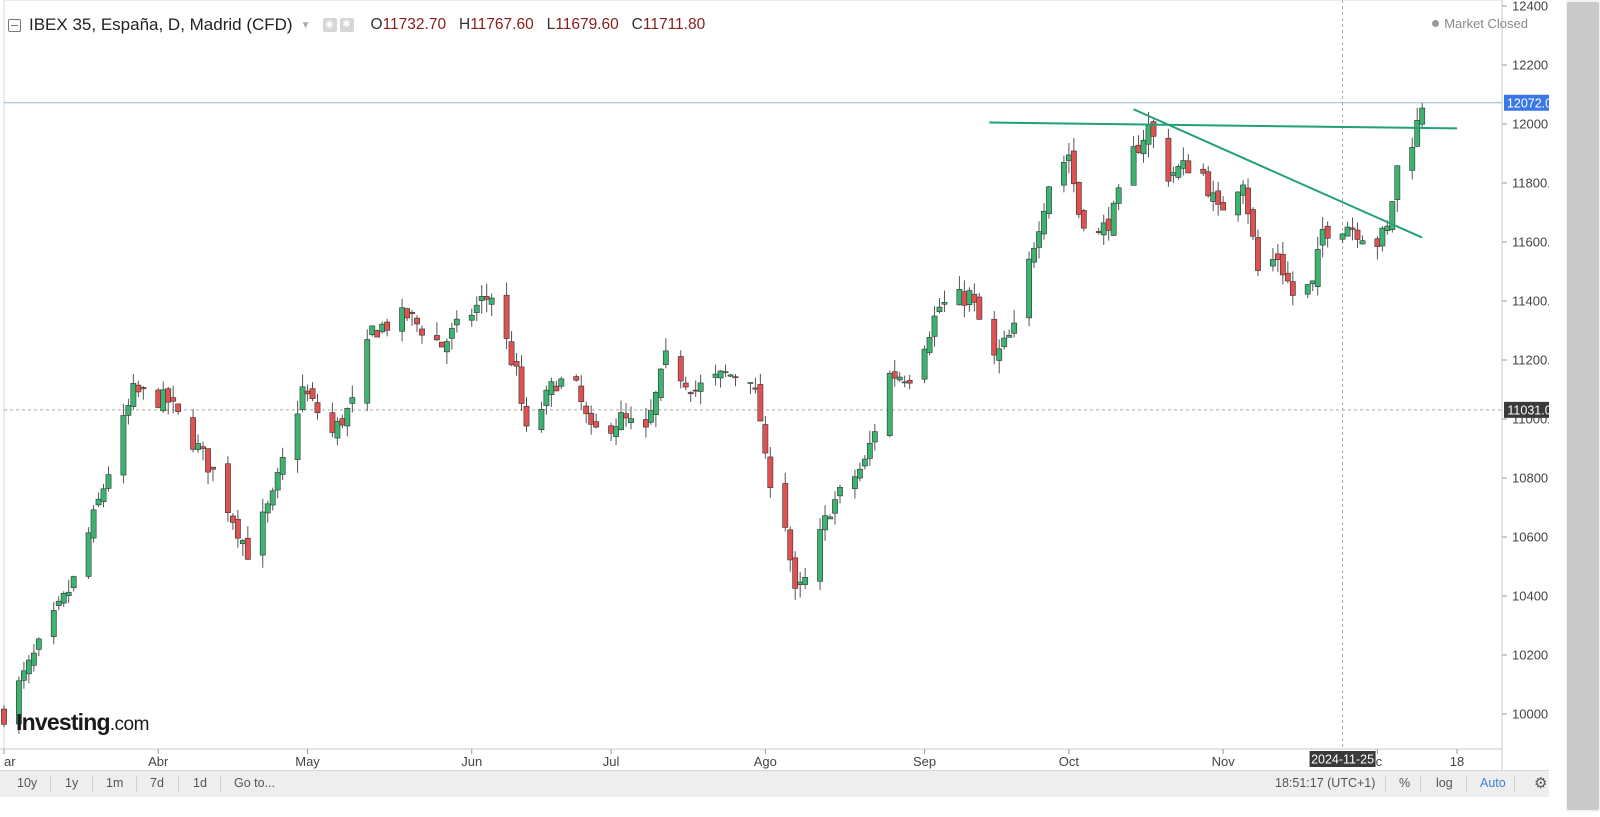 The image size is (1600, 817). Describe the element at coordinates (1444, 783) in the screenshot. I see `log-toggle: log` at that location.